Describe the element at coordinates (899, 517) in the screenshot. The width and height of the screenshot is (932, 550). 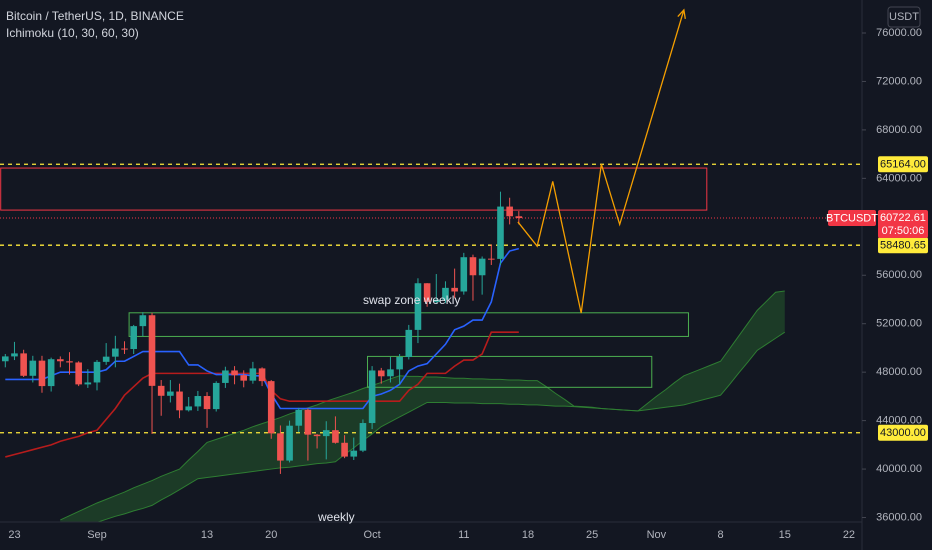
I see `y-tick-label: 36000.00` at that location.